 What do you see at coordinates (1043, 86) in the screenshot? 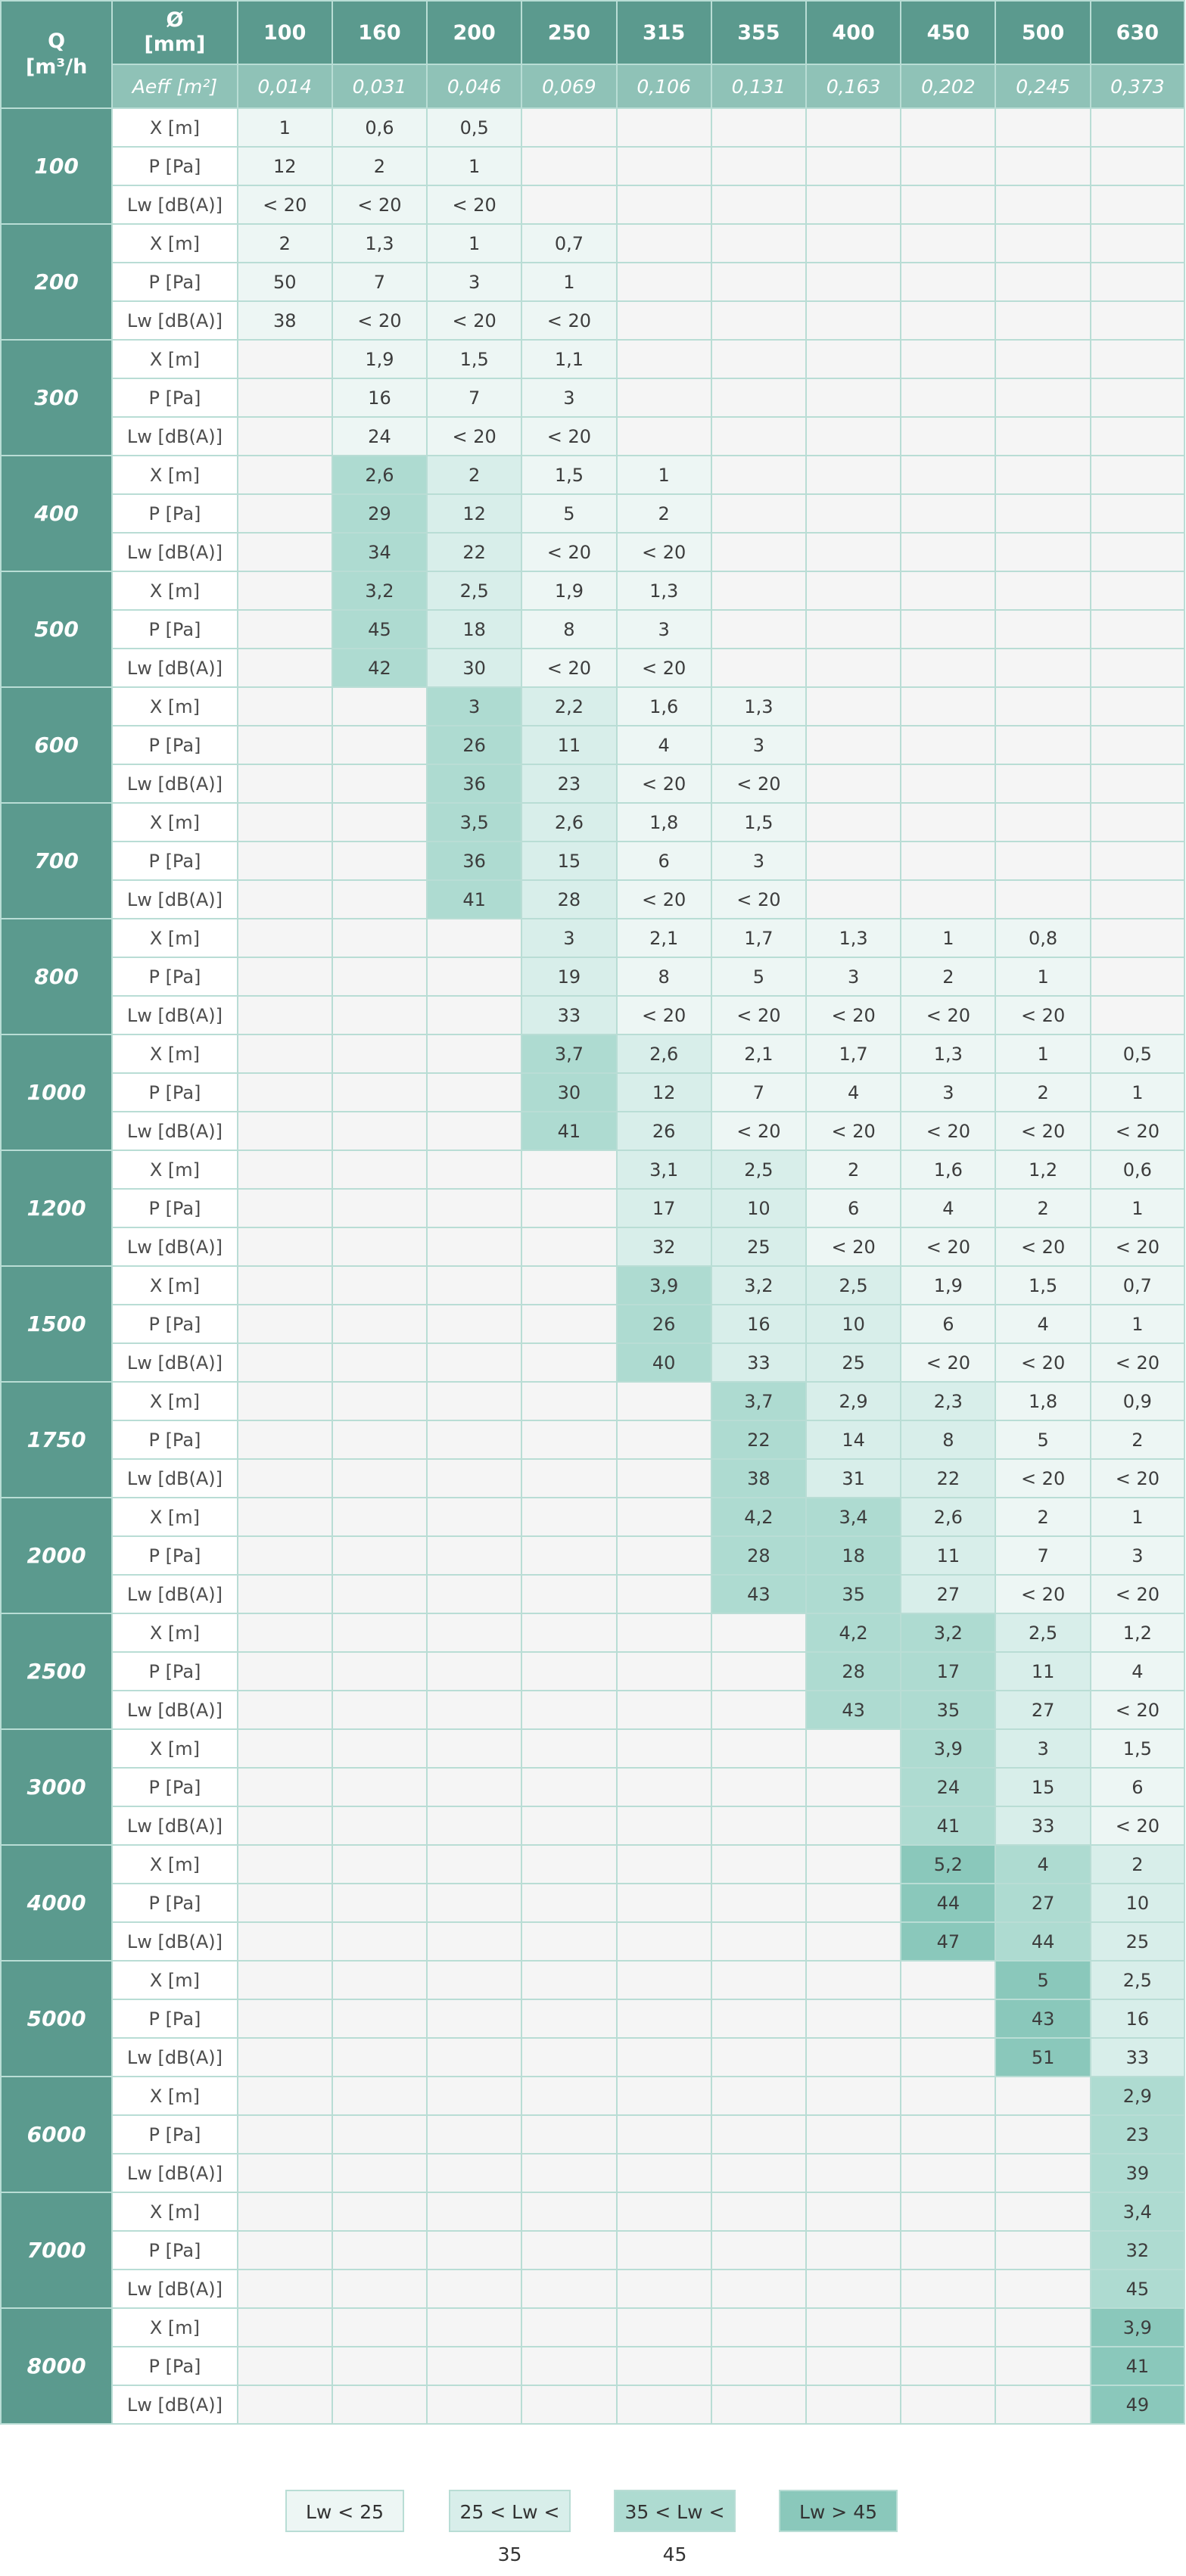
I see `aeff-value-500: 0,245` at bounding box center [1043, 86].